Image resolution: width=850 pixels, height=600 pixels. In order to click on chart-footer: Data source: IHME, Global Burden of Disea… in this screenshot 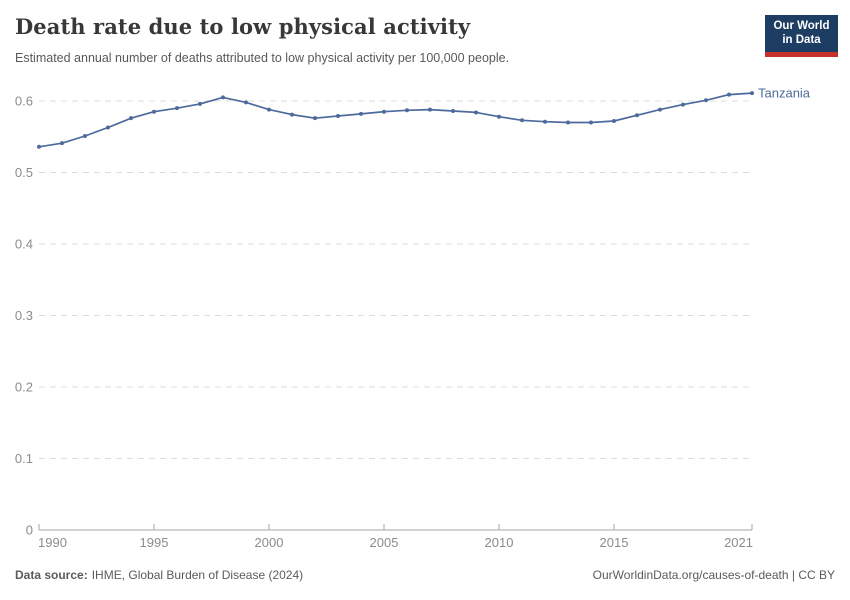, I will do `click(425, 575)`.